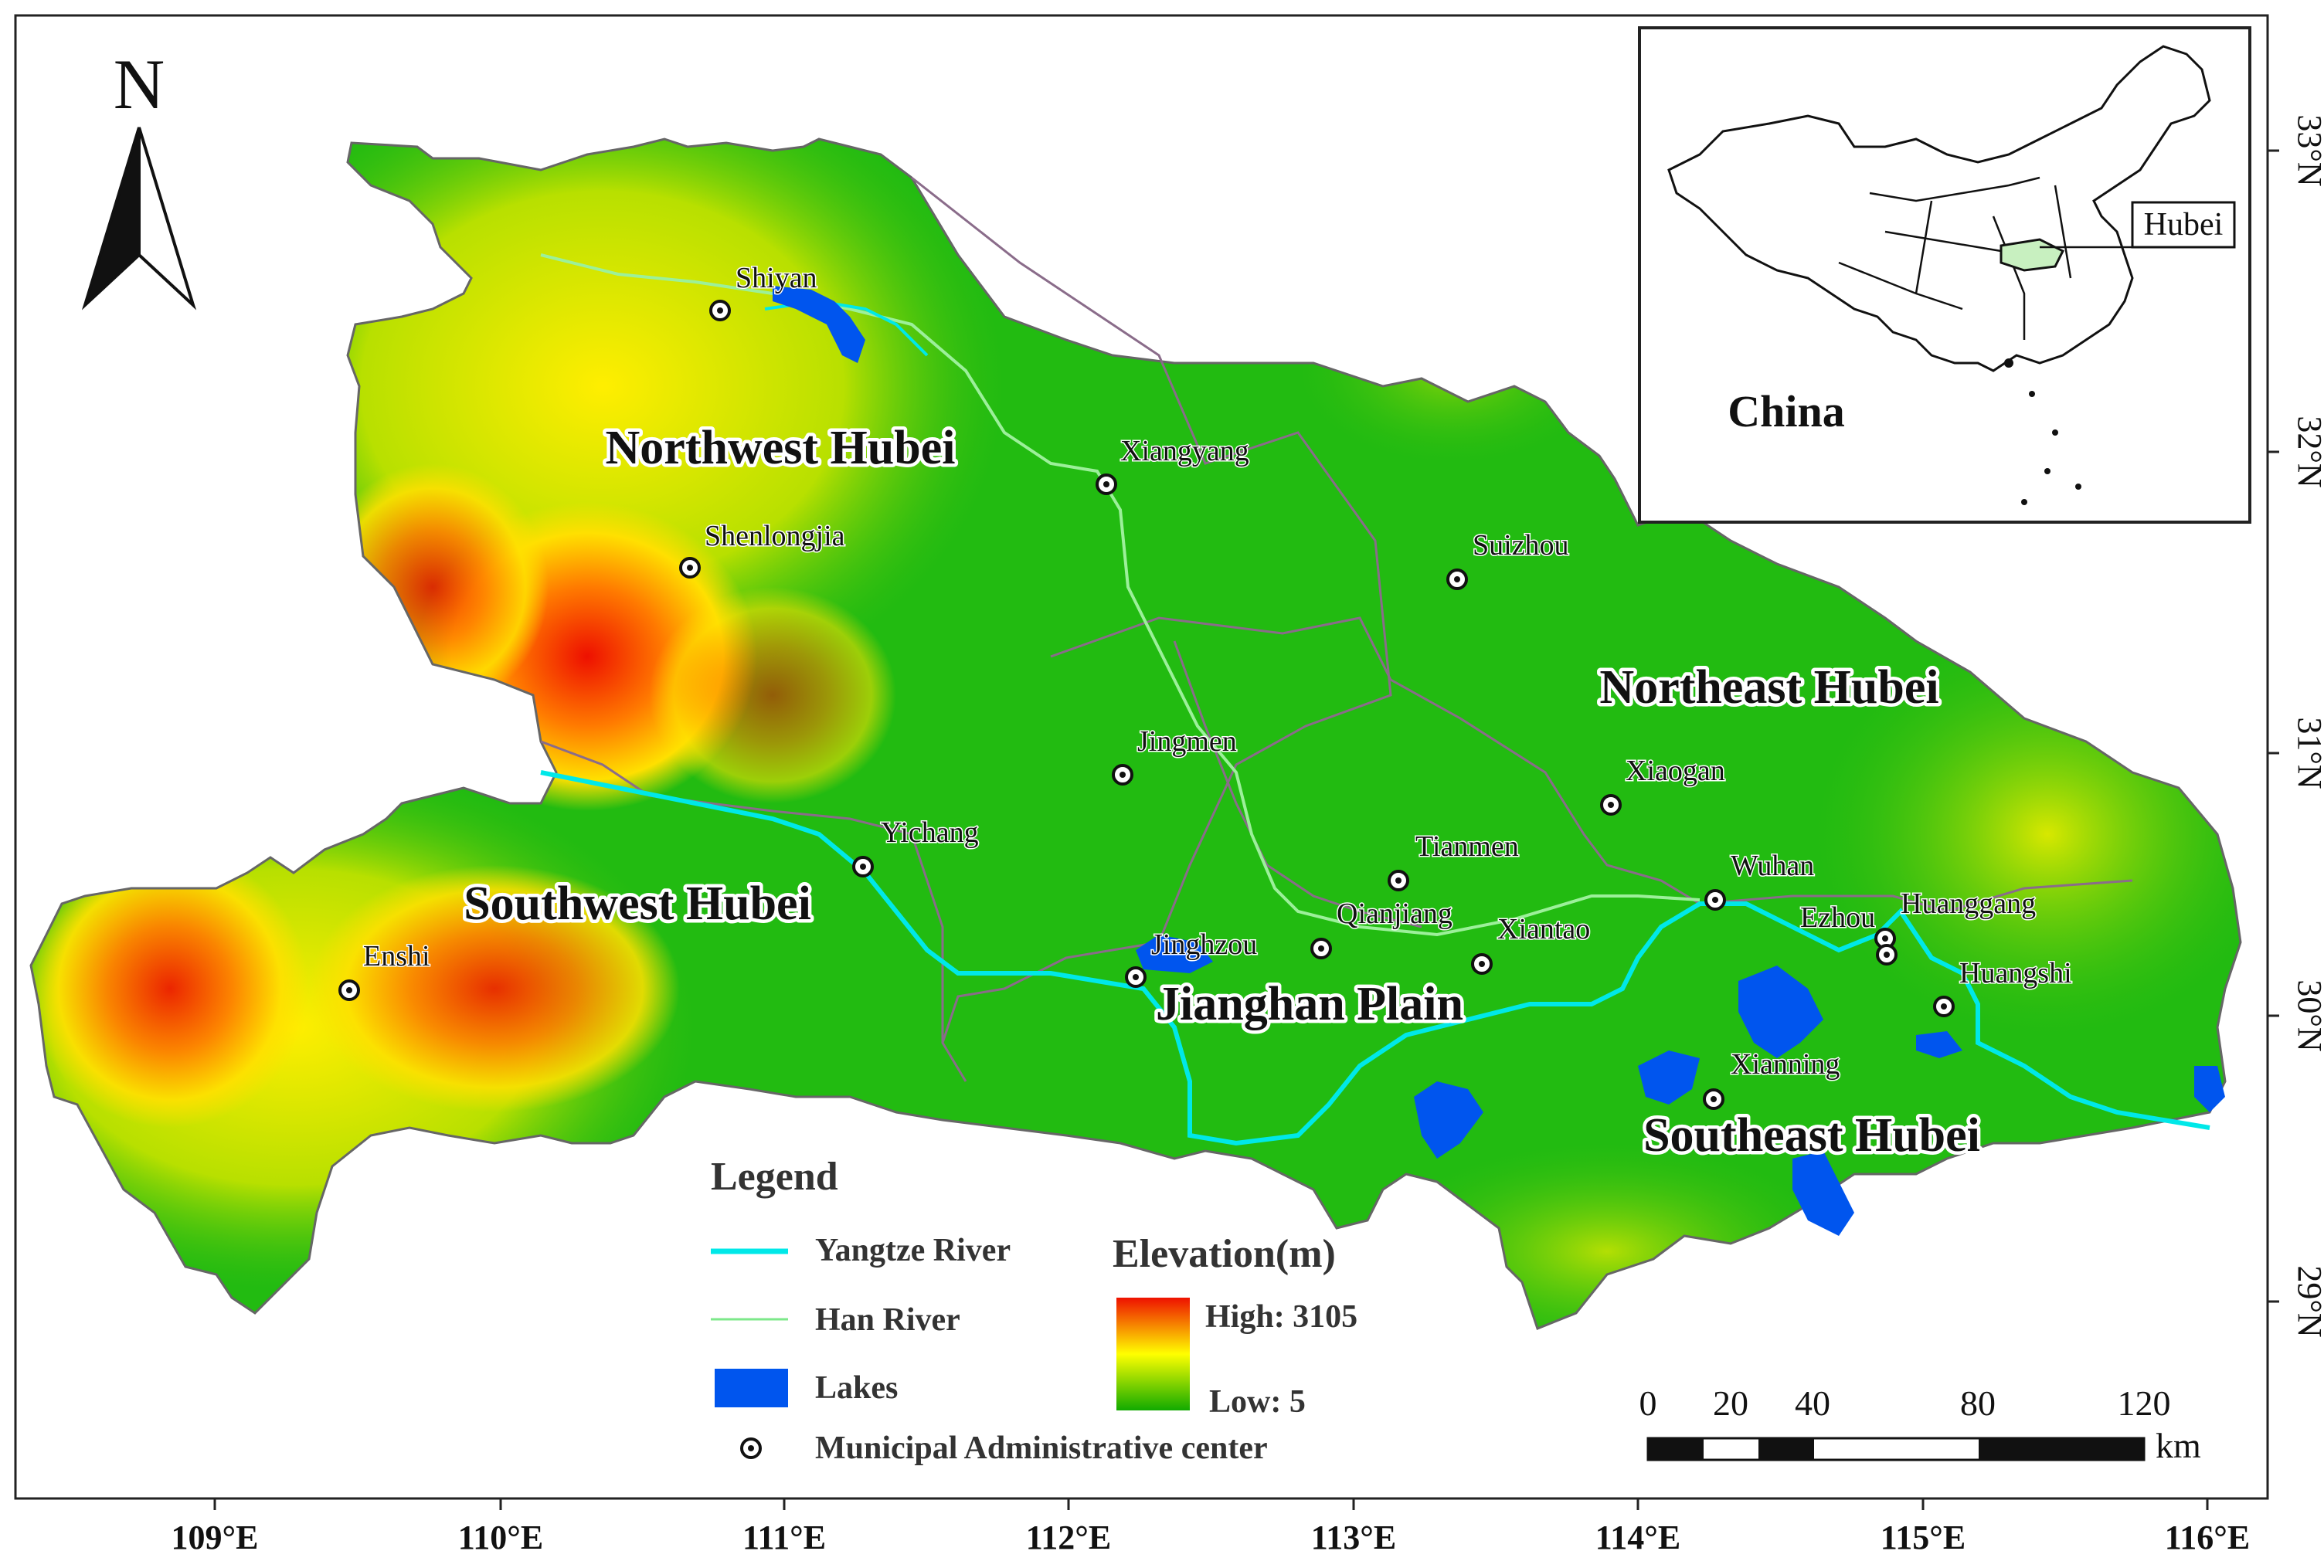  What do you see at coordinates (1676, 771) in the screenshot?
I see `city-label: Xiaogan` at bounding box center [1676, 771].